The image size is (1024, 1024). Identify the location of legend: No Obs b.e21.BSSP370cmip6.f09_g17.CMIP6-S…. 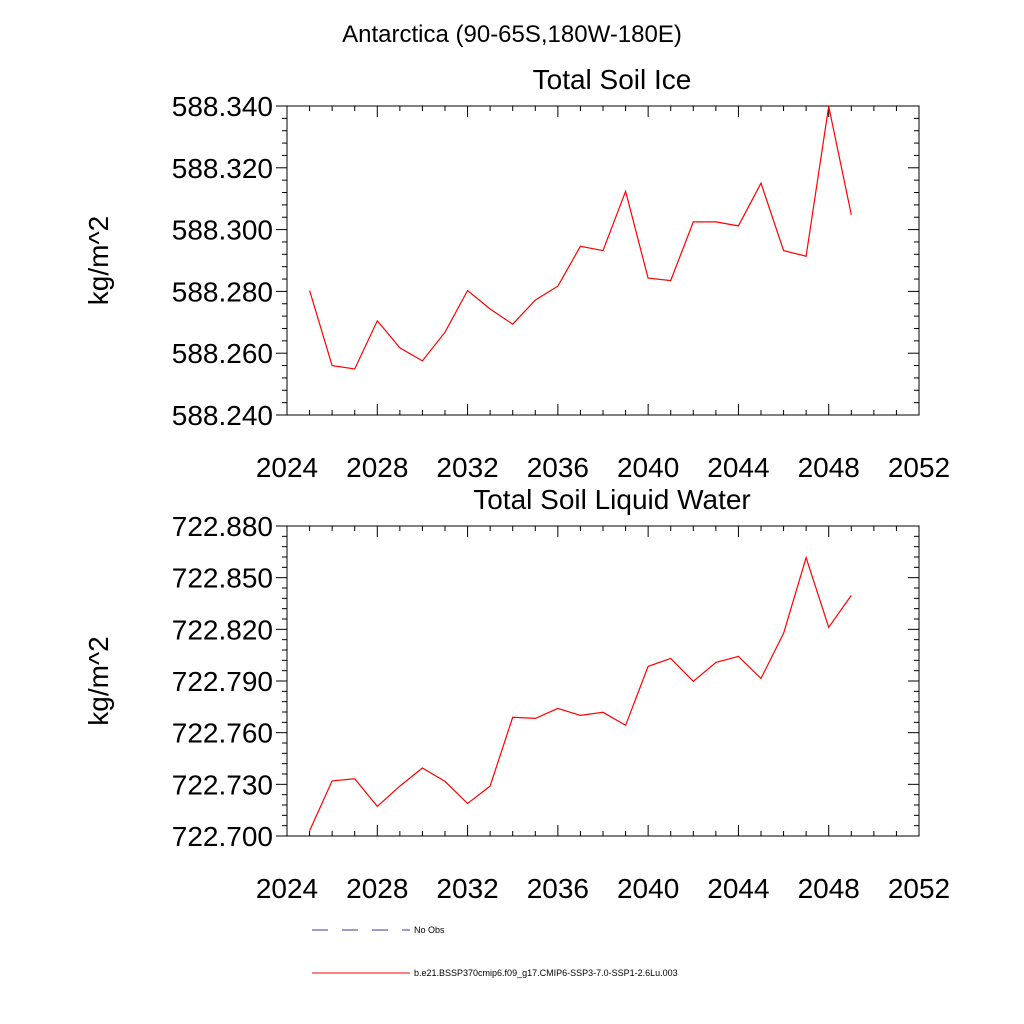
(495, 951).